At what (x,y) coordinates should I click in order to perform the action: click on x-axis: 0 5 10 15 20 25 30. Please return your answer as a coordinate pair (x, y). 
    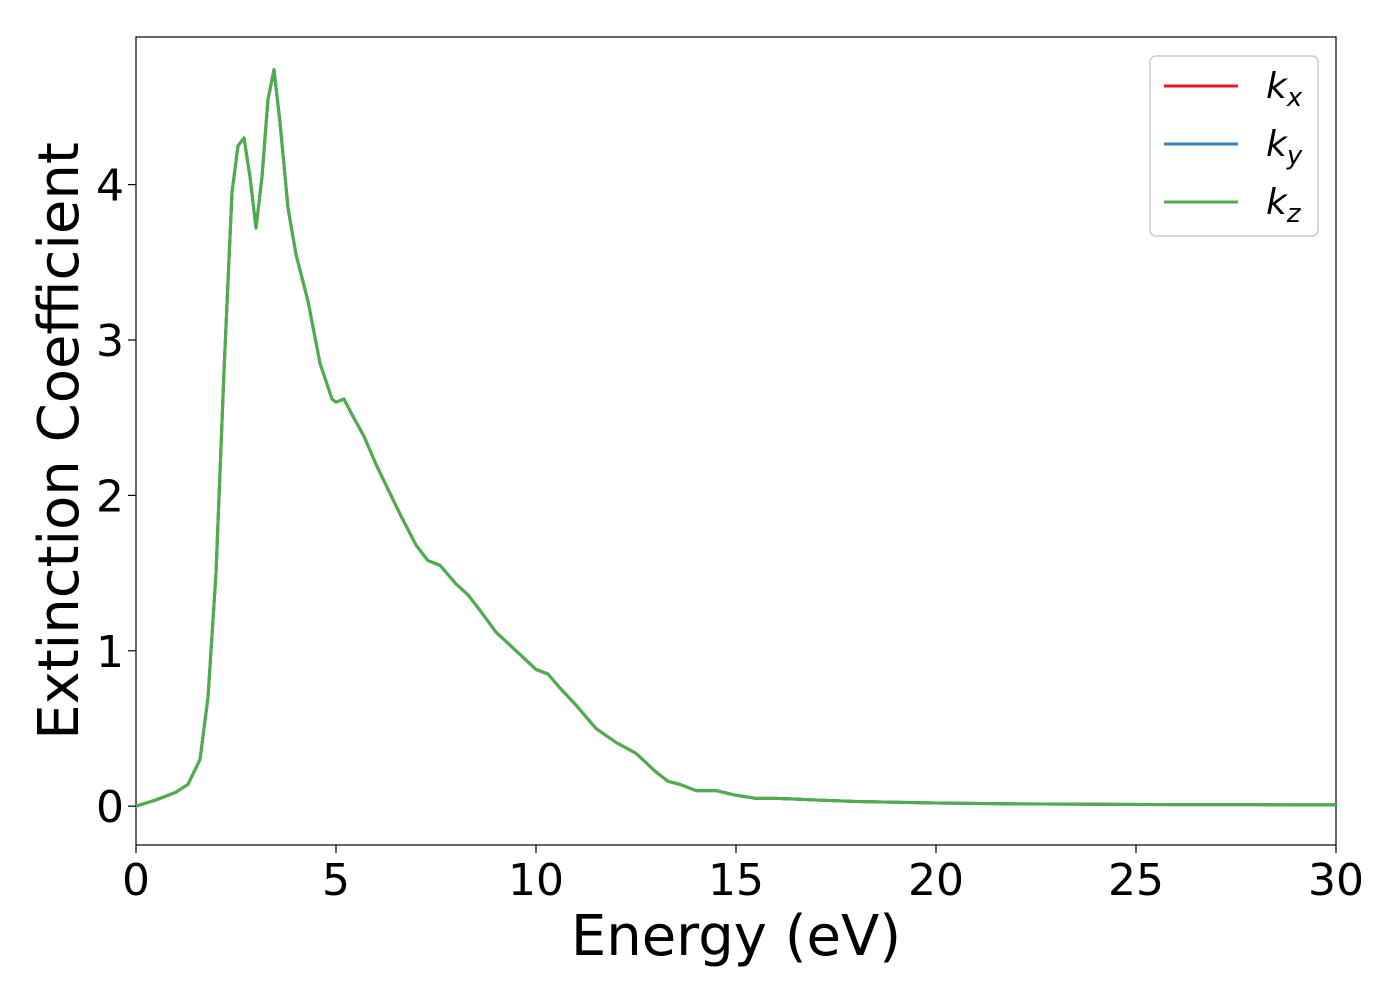
    Looking at the image, I should click on (743, 875).